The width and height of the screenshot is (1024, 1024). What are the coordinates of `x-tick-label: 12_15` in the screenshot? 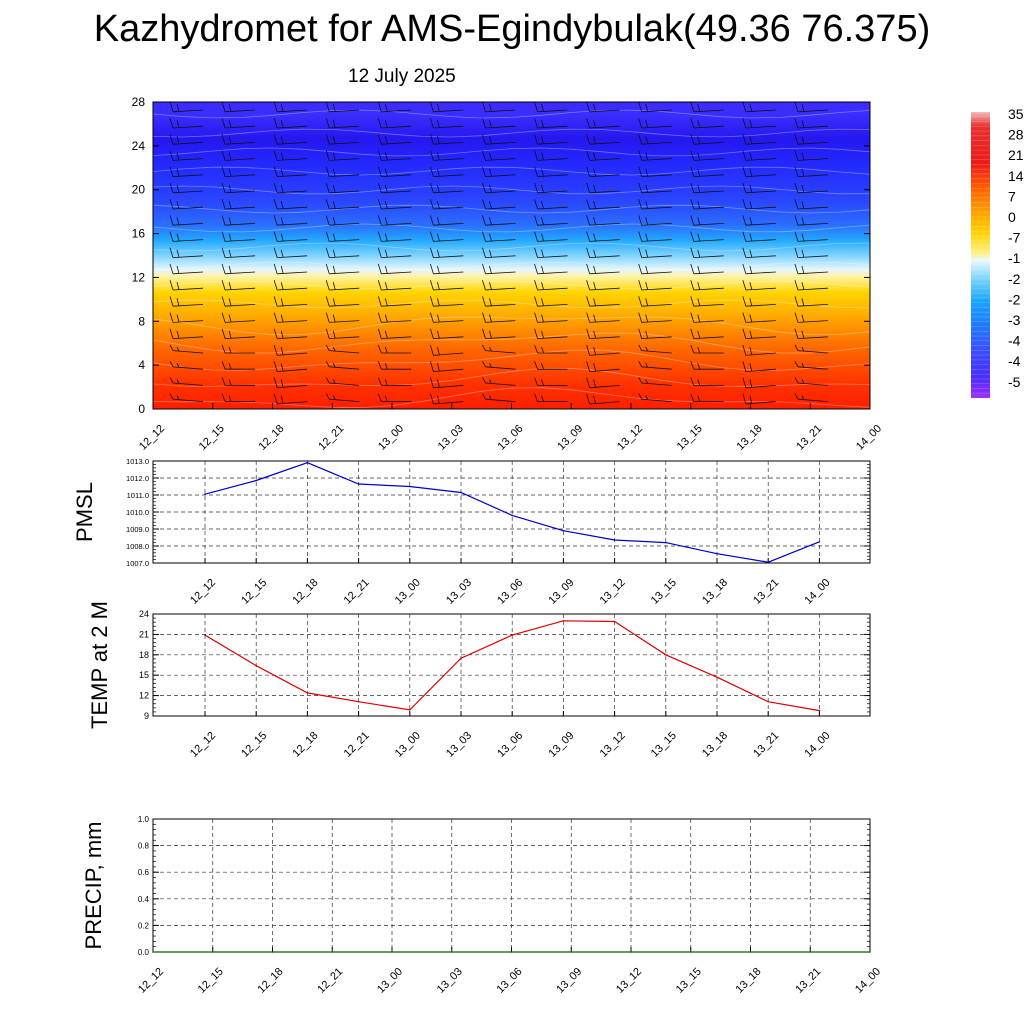 It's located at (211, 981).